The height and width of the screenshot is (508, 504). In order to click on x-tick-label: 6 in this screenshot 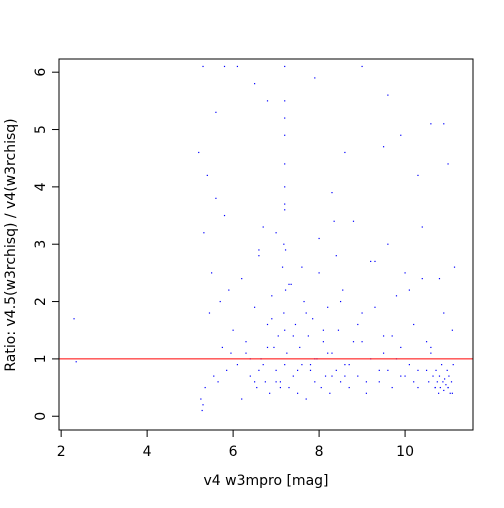, I will do `click(233, 452)`.